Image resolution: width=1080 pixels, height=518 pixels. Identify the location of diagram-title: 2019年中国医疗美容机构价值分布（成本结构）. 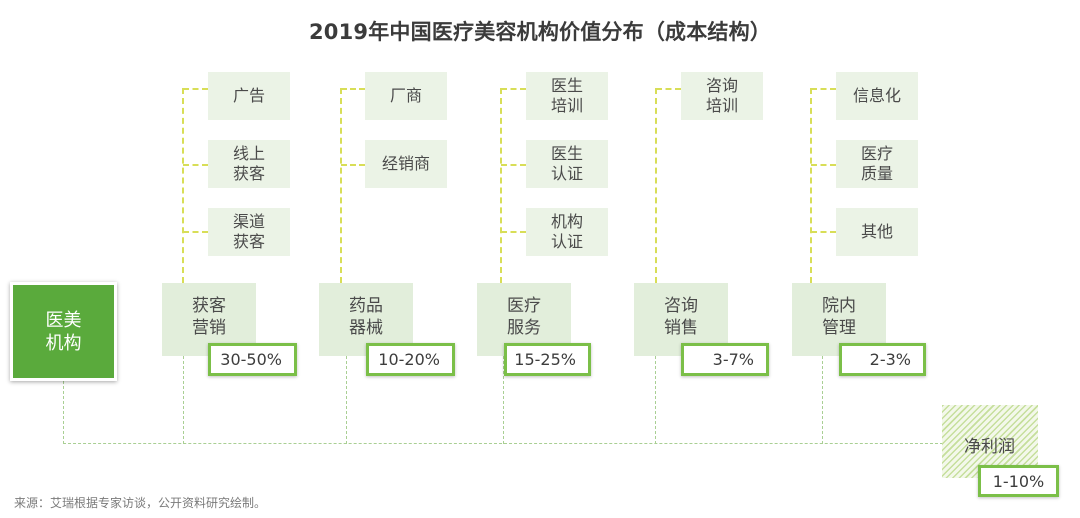
(540, 32).